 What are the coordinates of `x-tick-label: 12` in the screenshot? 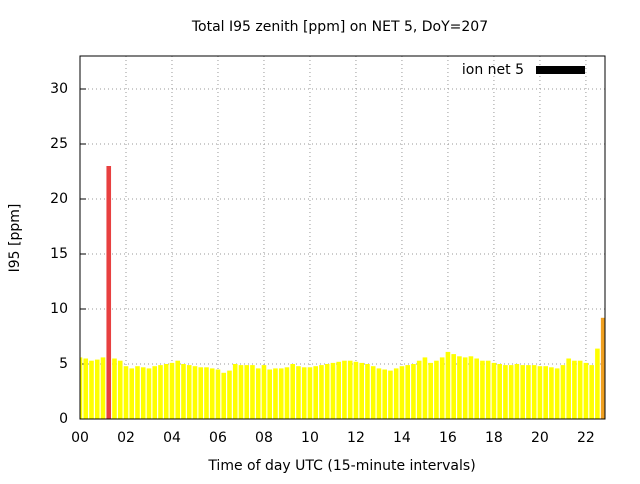 It's located at (356, 438).